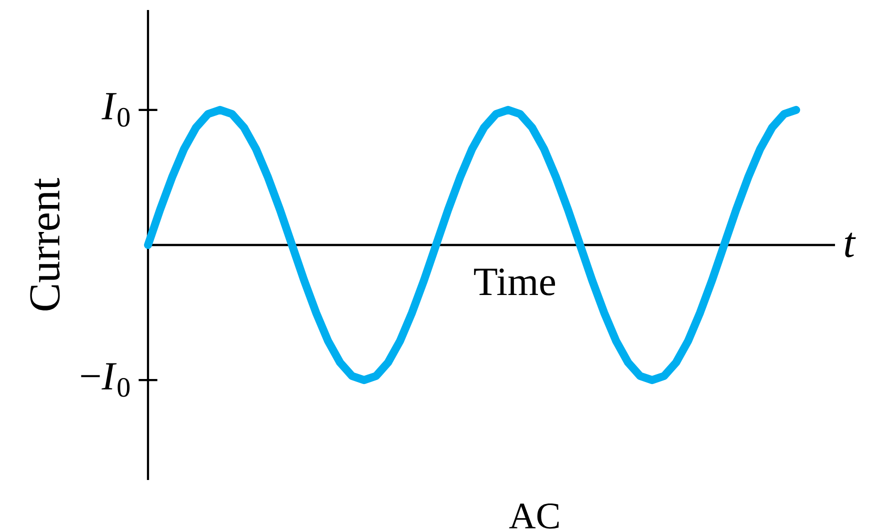 The image size is (875, 529). Describe the element at coordinates (116, 110) in the screenshot. I see `text: I$_{0}$` at that location.